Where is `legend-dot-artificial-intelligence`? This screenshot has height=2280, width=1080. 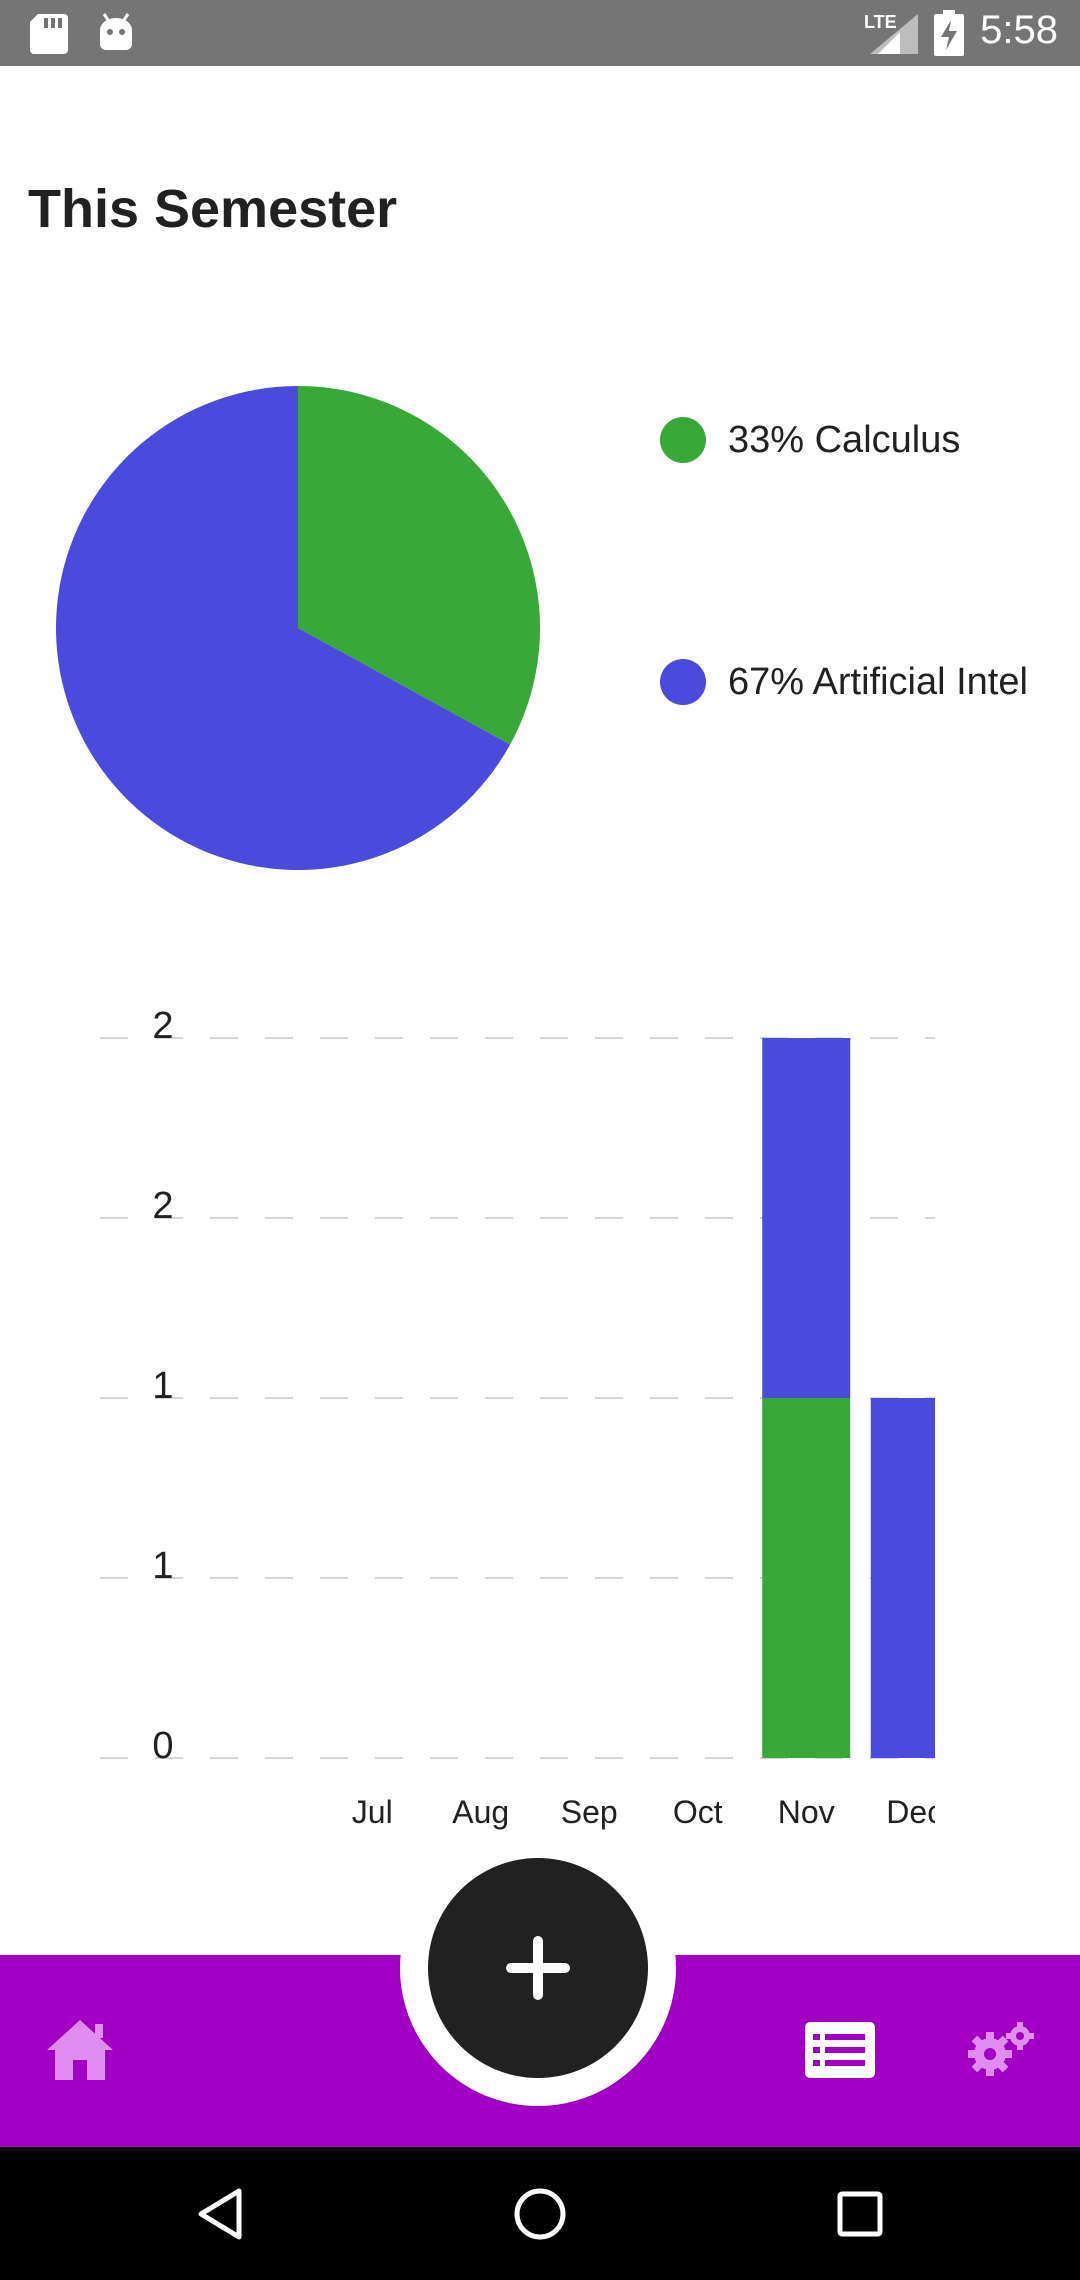
legend-dot-artificial-intelligence is located at coordinates (683, 682).